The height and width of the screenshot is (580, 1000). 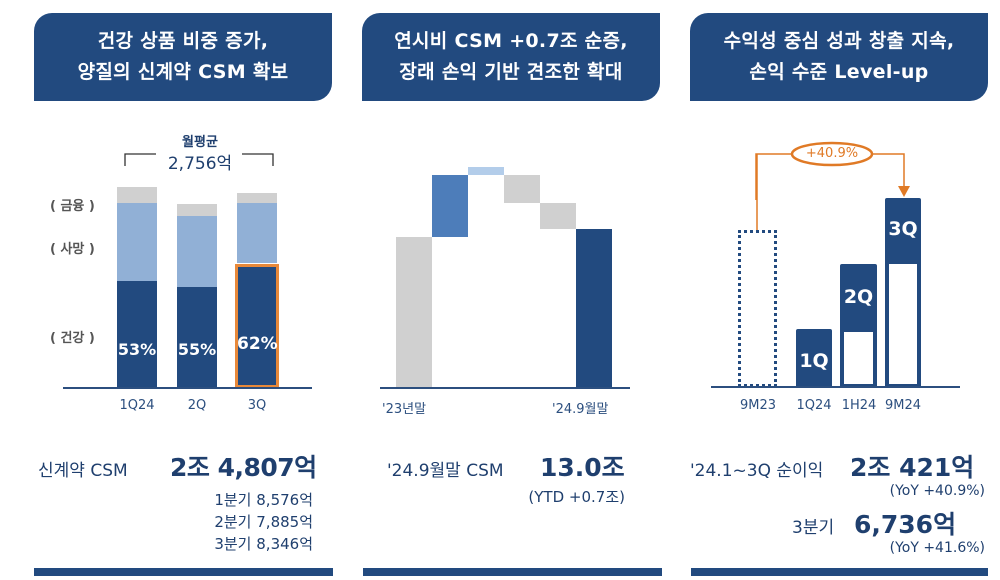 I want to click on panel2-header-line1: 연시비 CSM +0.7조 순증,, so click(x=511, y=41).